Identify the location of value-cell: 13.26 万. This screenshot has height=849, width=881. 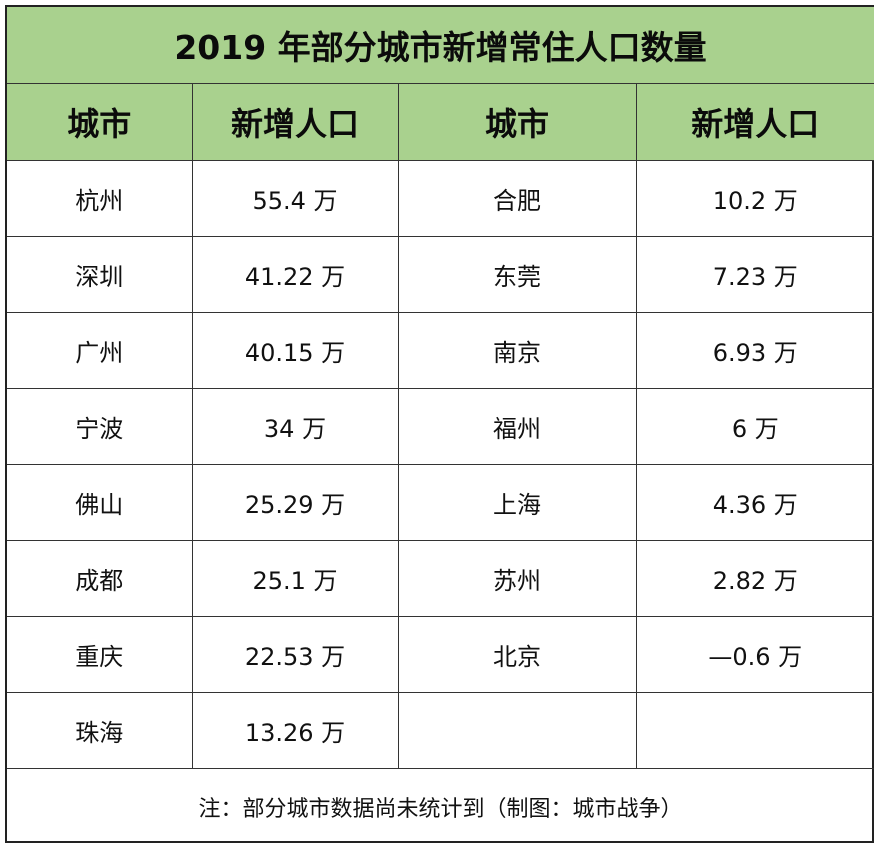
(295, 730).